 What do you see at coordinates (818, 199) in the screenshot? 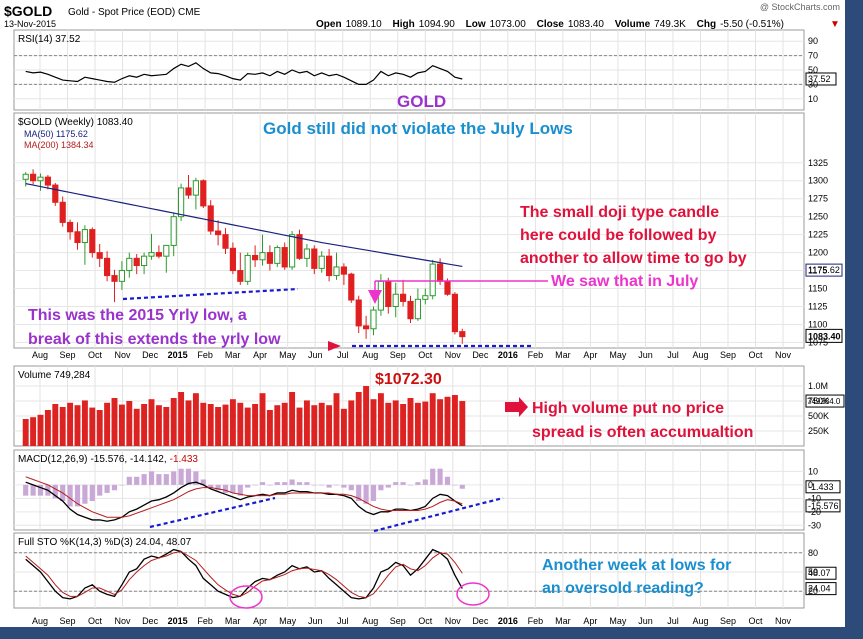
I see `y-tick-label: 1275` at bounding box center [818, 199].